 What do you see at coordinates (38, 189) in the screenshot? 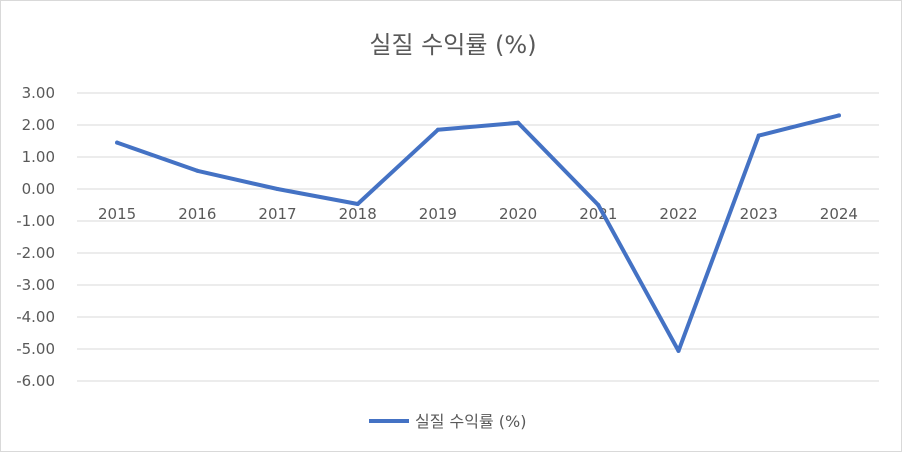
I see `y-tick-label: 0.00` at bounding box center [38, 189].